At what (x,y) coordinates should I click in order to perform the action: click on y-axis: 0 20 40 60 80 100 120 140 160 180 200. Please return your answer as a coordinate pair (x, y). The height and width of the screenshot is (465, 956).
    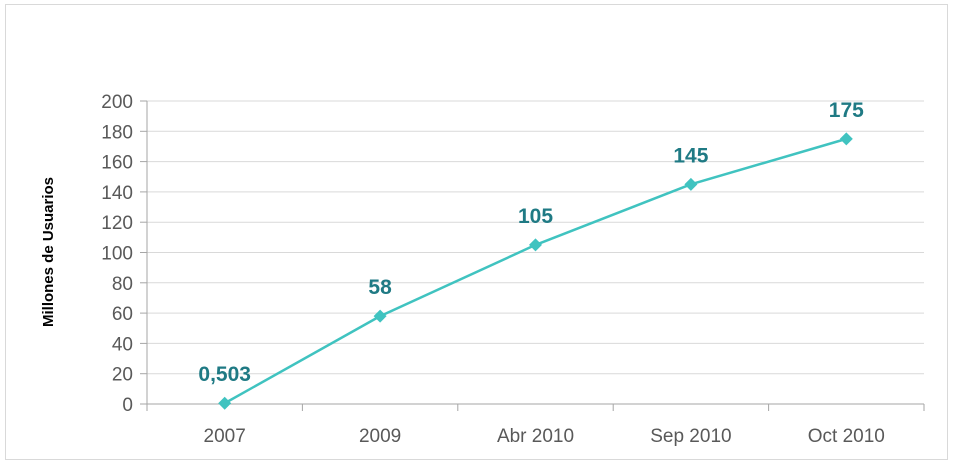
    Looking at the image, I should click on (124, 254).